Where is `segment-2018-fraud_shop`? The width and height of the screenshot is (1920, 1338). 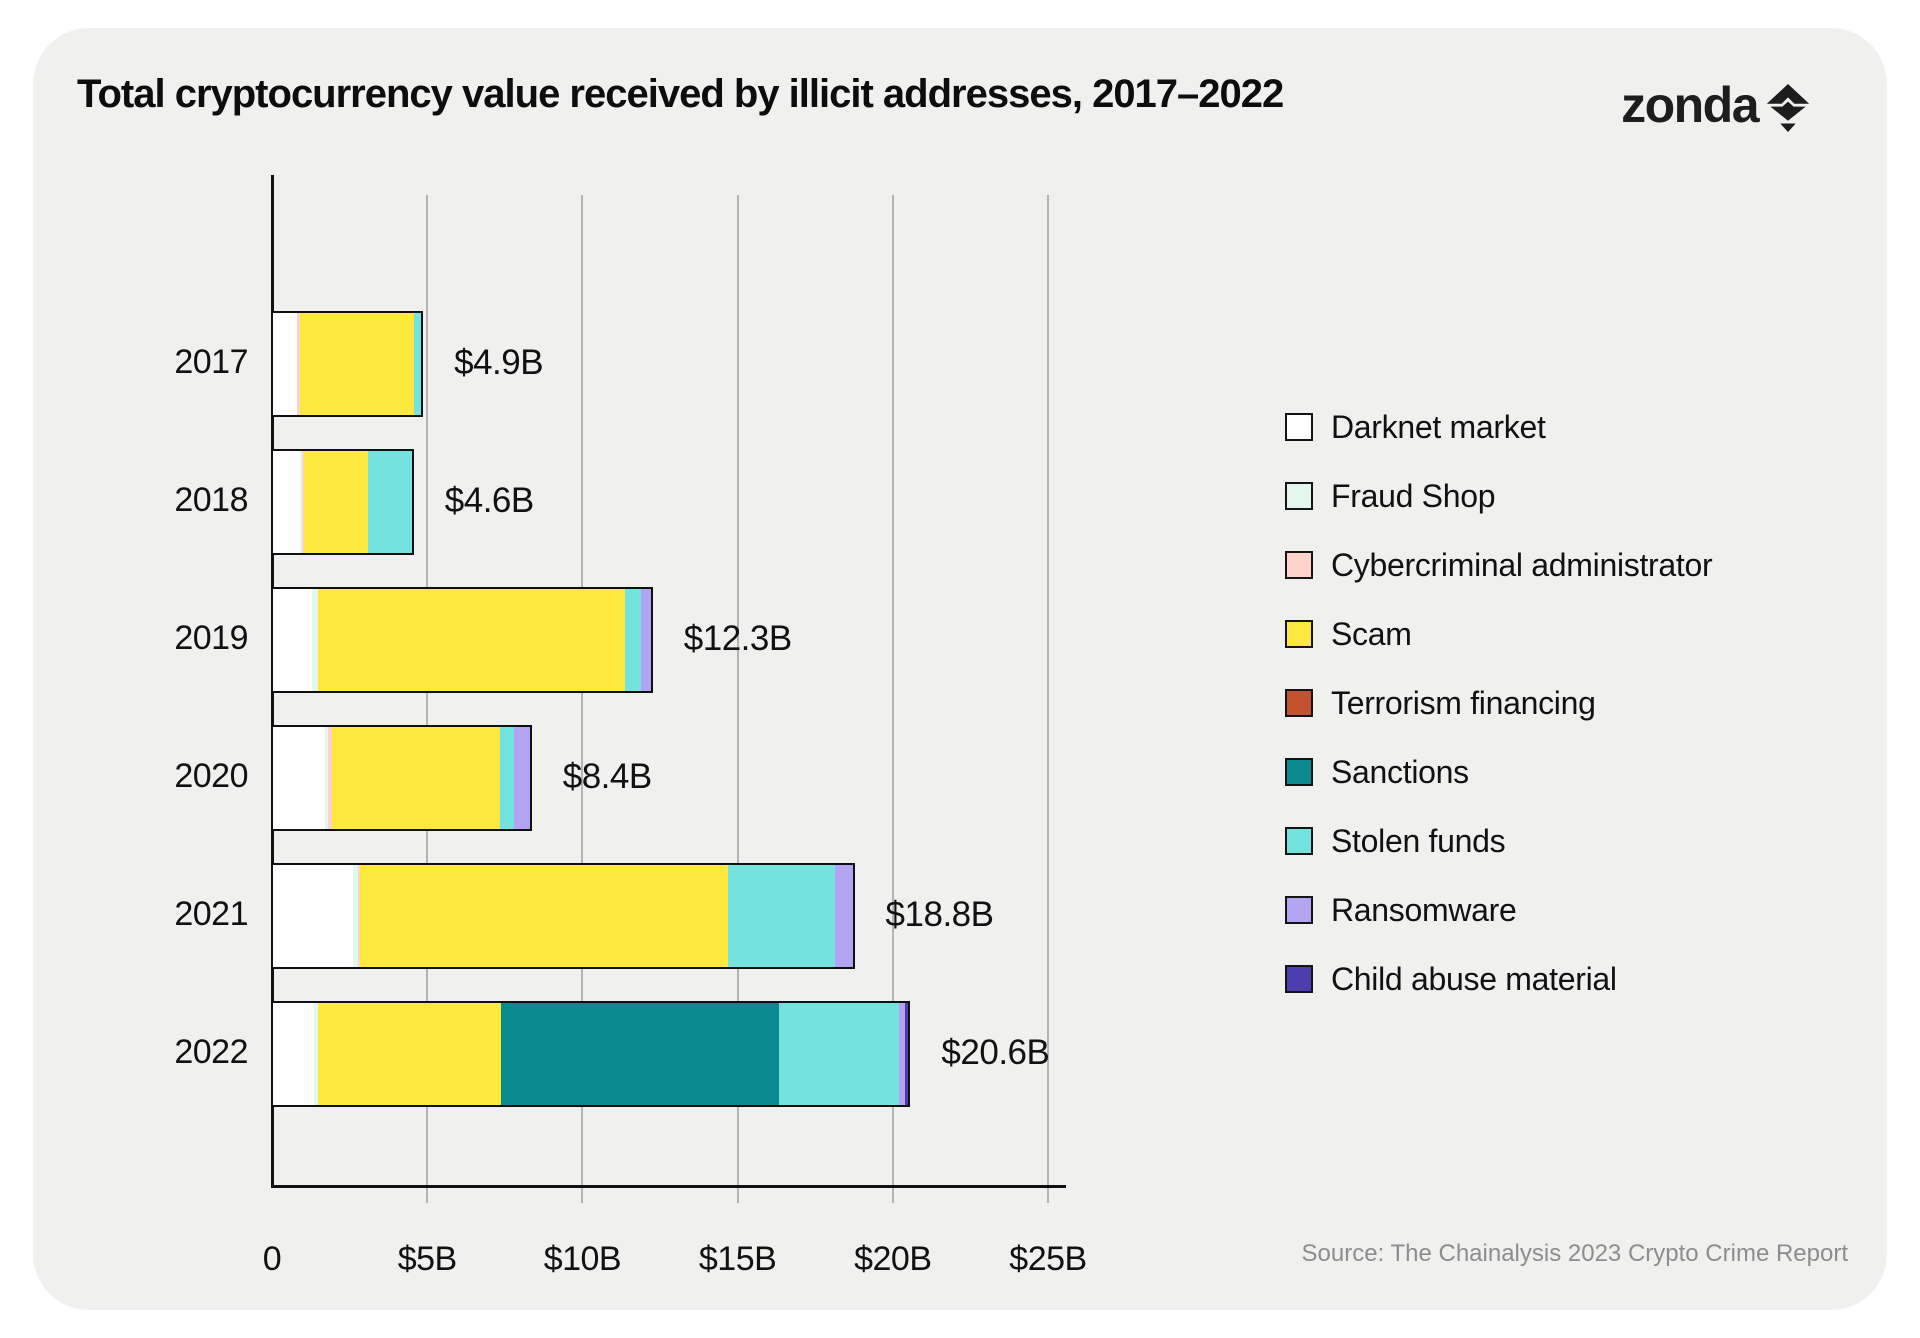 segment-2018-fraud_shop is located at coordinates (301, 502).